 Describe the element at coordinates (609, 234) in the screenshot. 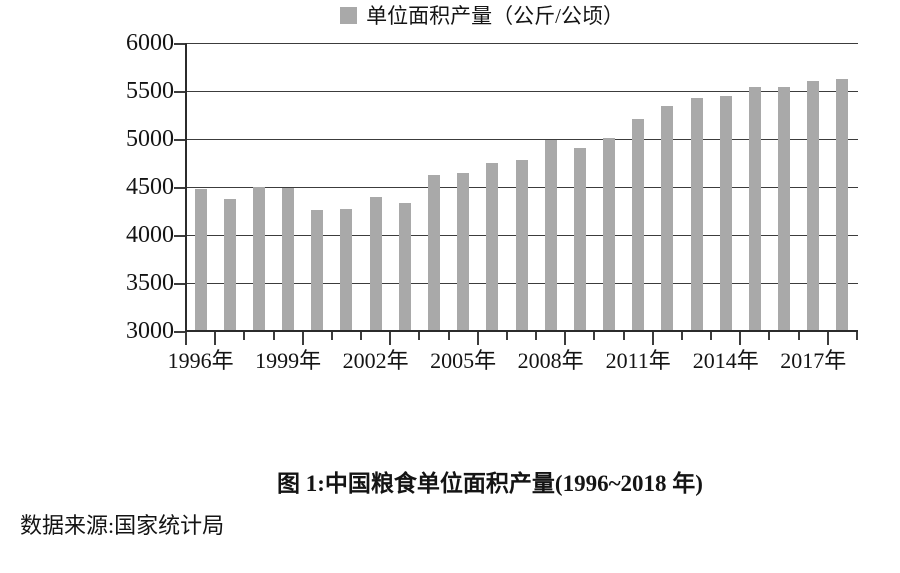

I see `bar-2010` at that location.